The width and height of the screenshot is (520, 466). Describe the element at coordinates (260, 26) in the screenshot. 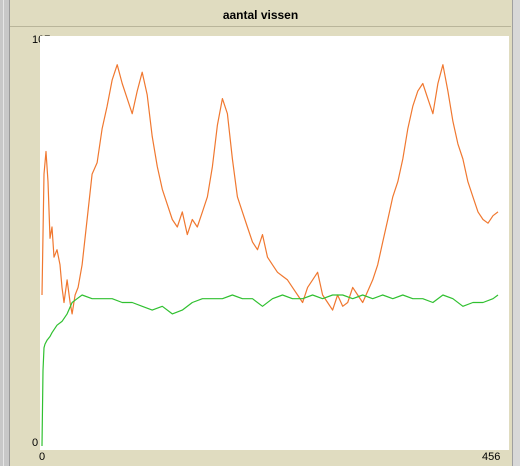

I see `title-divider` at that location.